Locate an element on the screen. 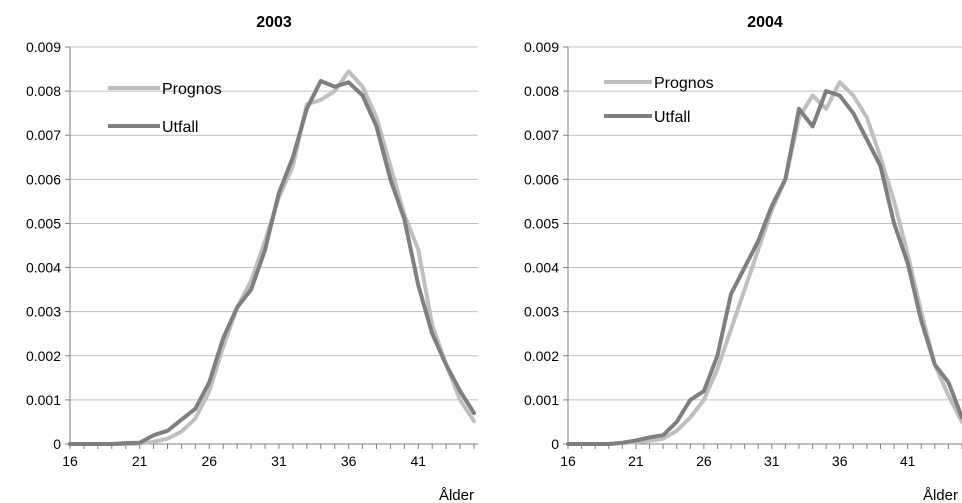 This screenshot has height=503, width=962. chart-title: 2004 is located at coordinates (765, 22).